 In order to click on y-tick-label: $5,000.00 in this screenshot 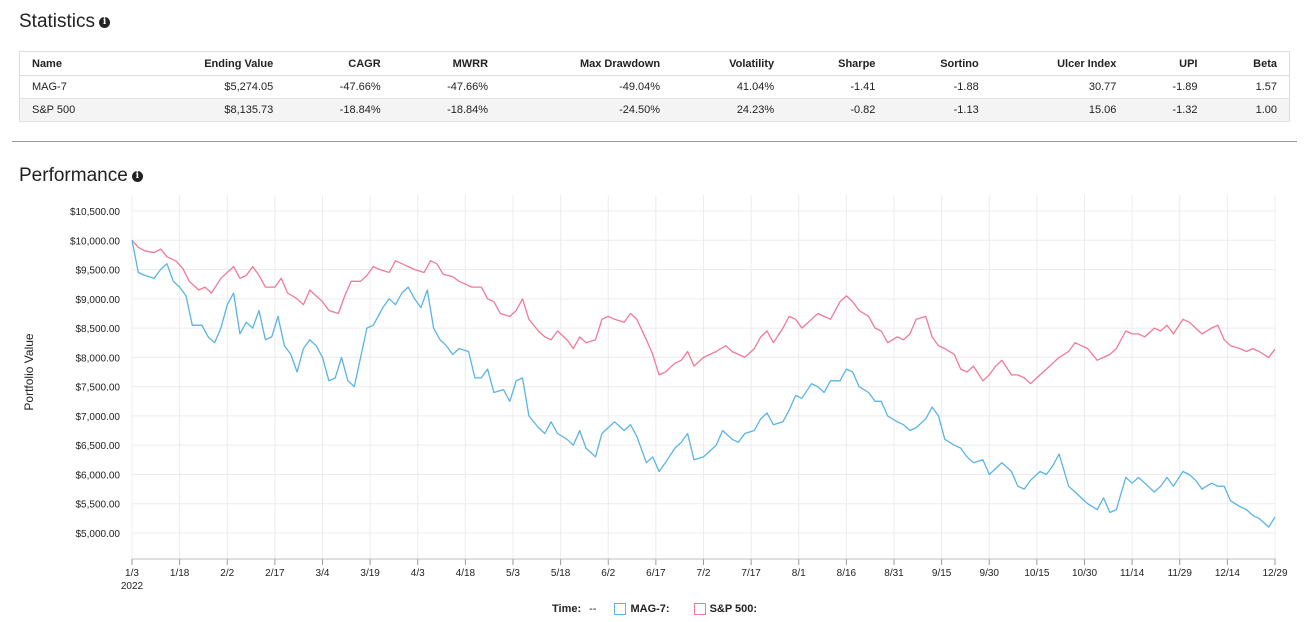, I will do `click(98, 534)`.